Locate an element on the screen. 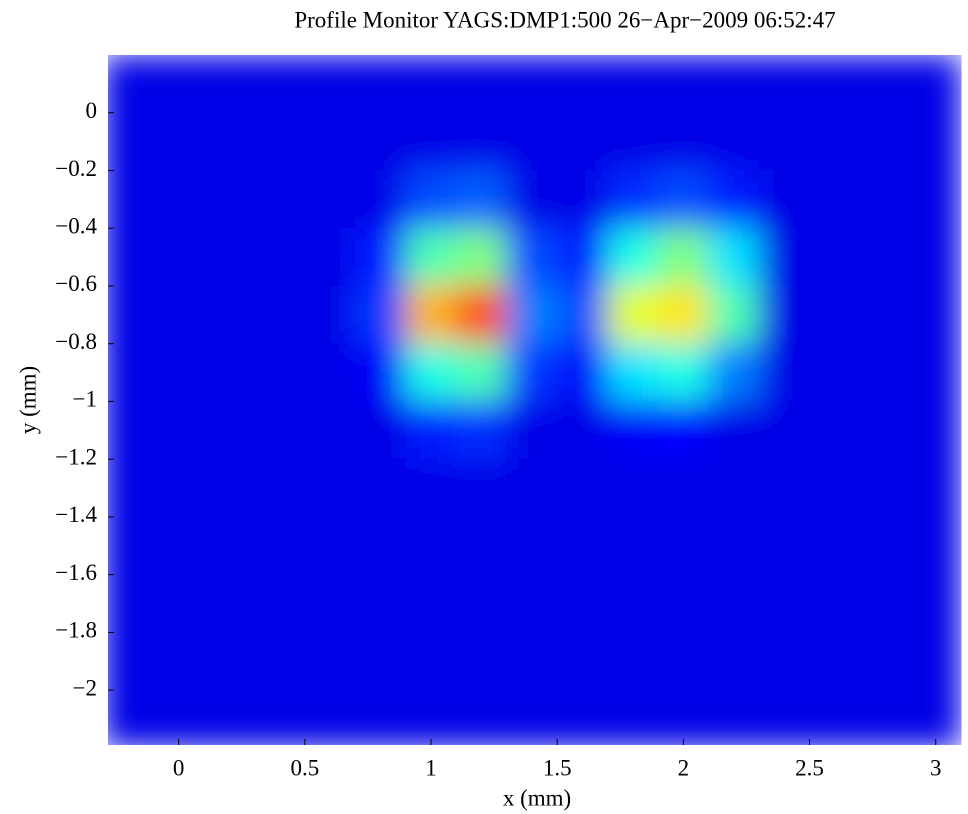 This screenshot has width=968, height=814. y-tick-label: −2 is located at coordinates (85, 687).